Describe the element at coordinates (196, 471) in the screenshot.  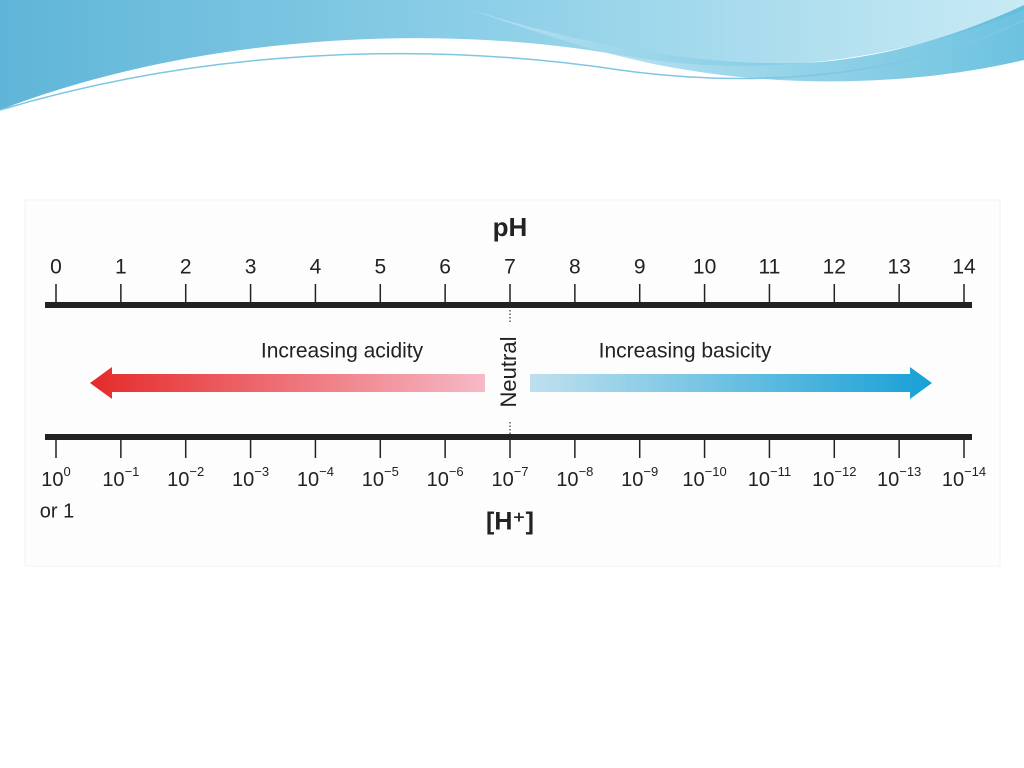
I see `h-exponent: −2` at that location.